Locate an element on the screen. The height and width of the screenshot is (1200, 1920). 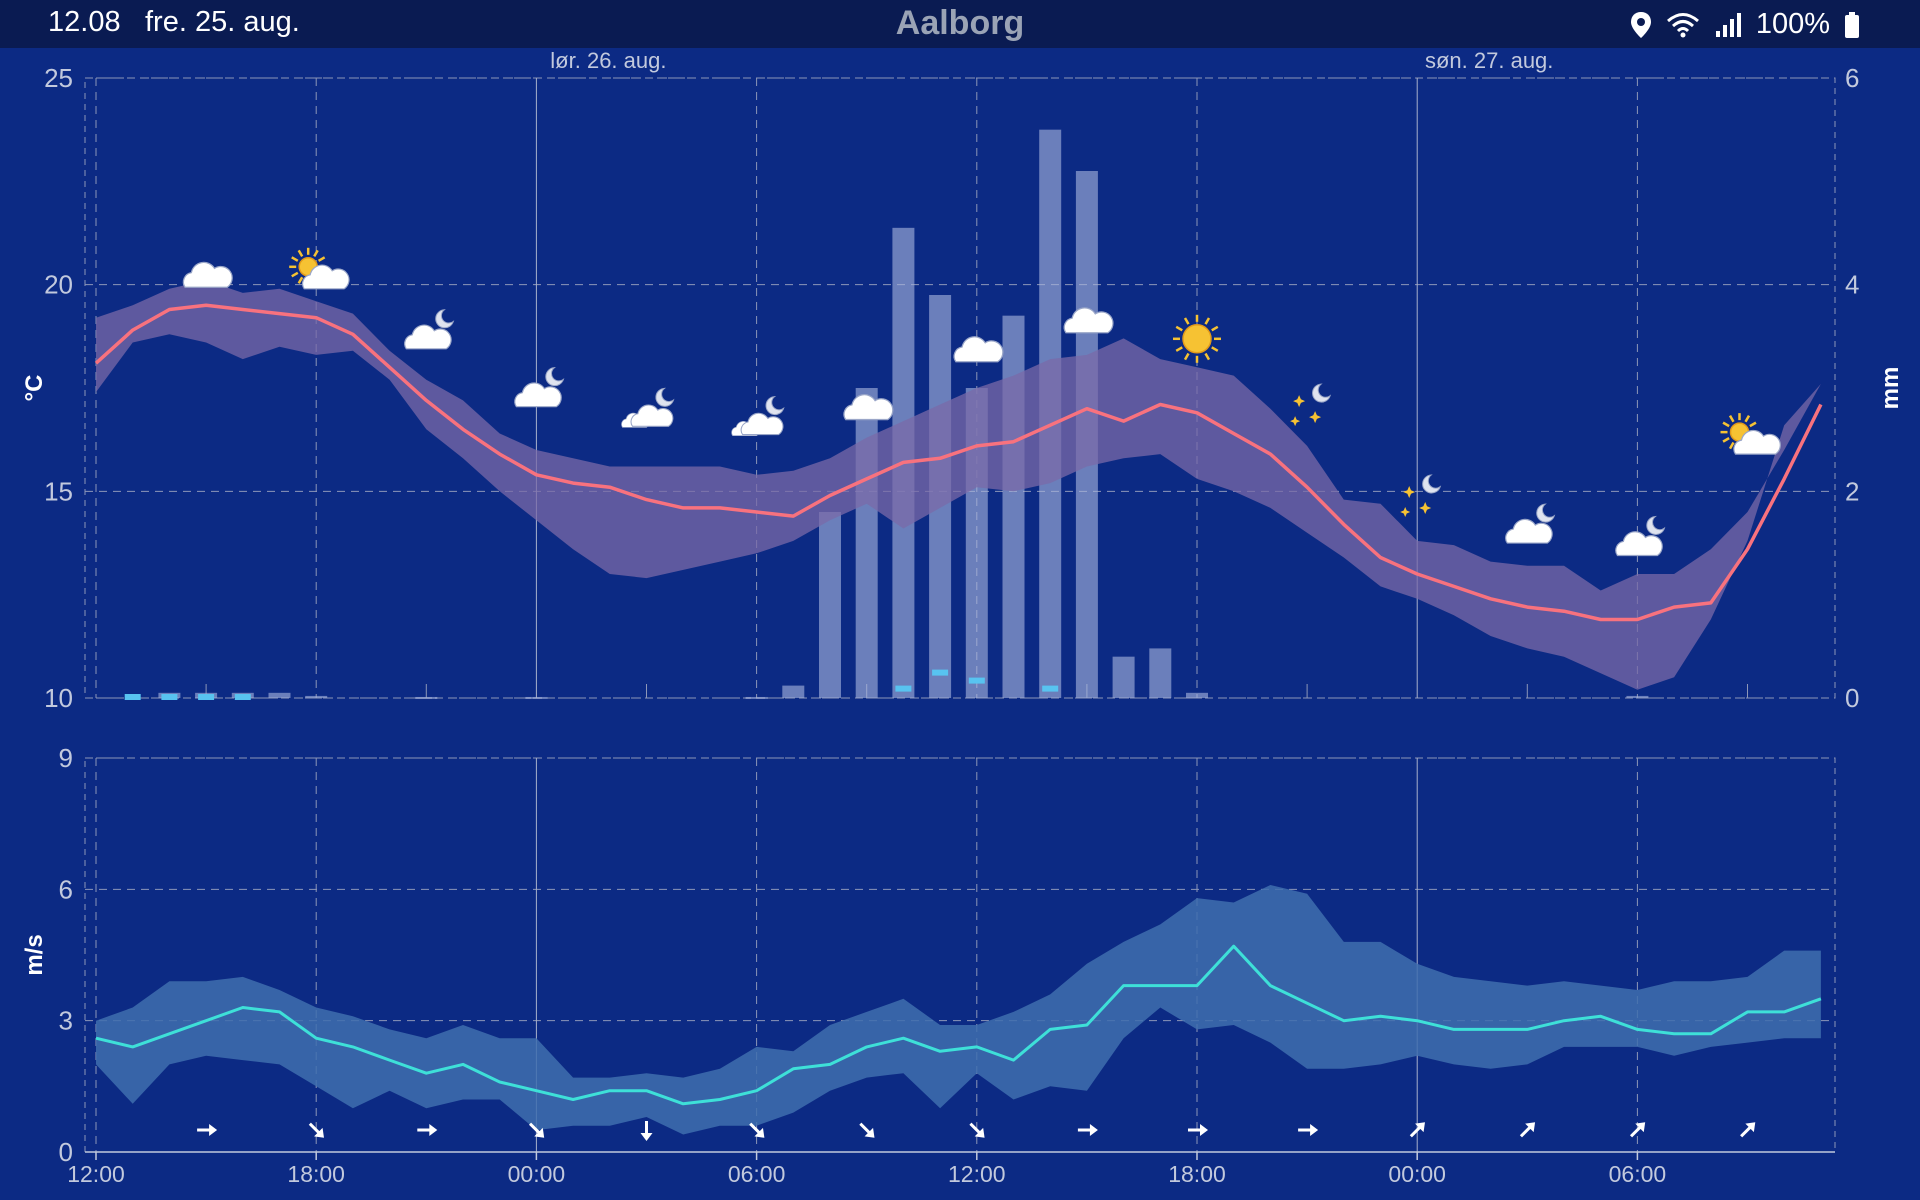
wind-direction-arrows is located at coordinates (976, 1131).